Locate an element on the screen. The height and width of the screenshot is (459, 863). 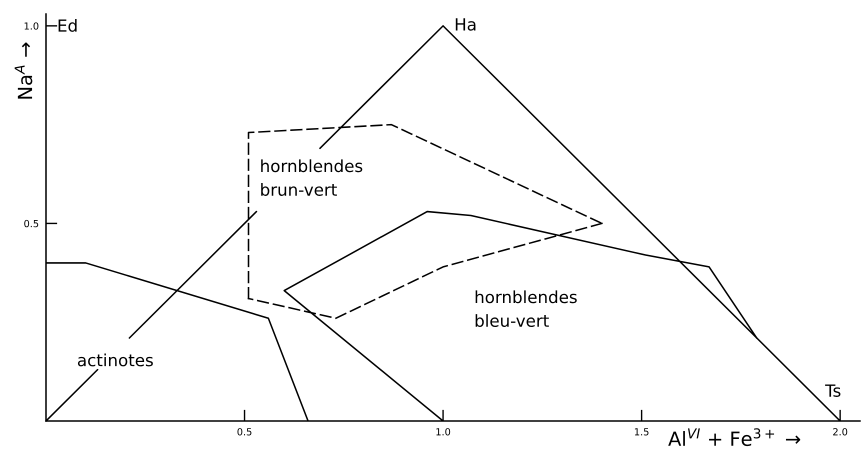
x-tick-label: 0.5 is located at coordinates (244, 432).